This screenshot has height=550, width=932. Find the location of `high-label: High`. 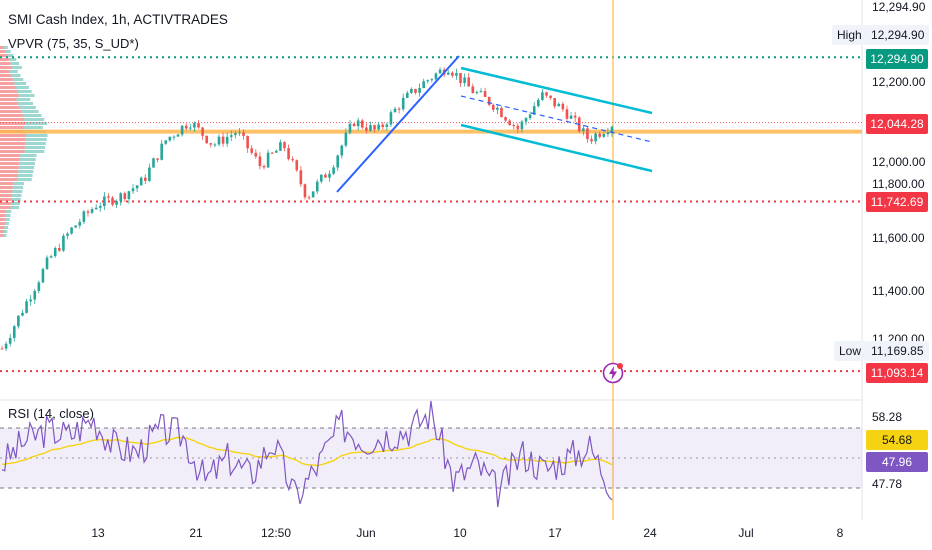

high-label: High is located at coordinates (849, 35).